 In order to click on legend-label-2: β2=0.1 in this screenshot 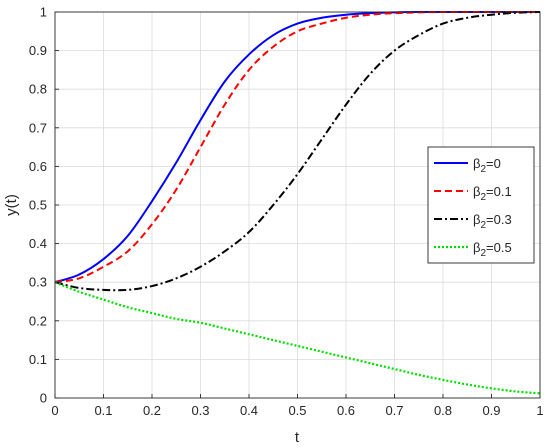, I will do `click(492, 193)`.